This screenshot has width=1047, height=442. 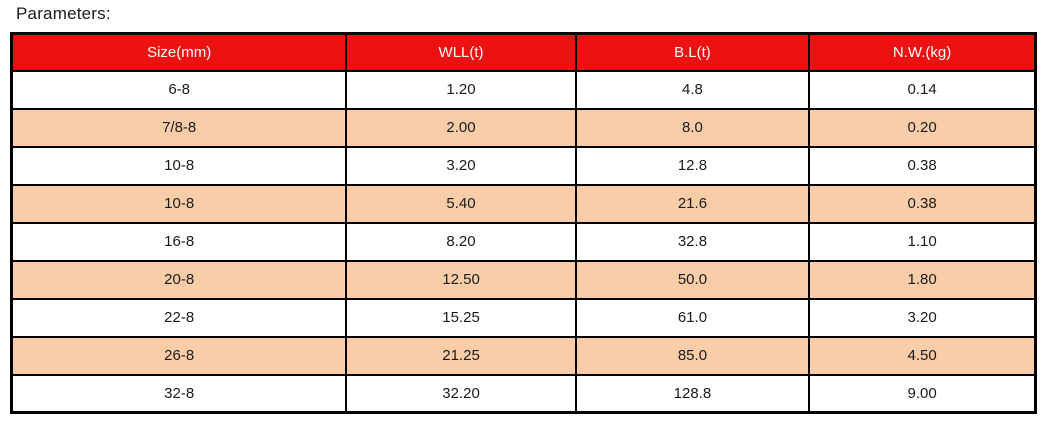 I want to click on table-cell-wll: 8.20, so click(x=461, y=241).